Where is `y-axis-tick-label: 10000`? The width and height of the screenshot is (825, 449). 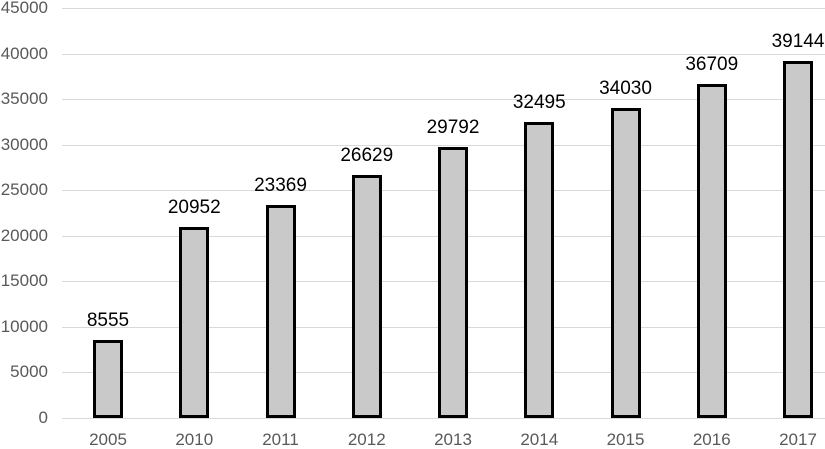 y-axis-tick-label: 10000 is located at coordinates (24, 326).